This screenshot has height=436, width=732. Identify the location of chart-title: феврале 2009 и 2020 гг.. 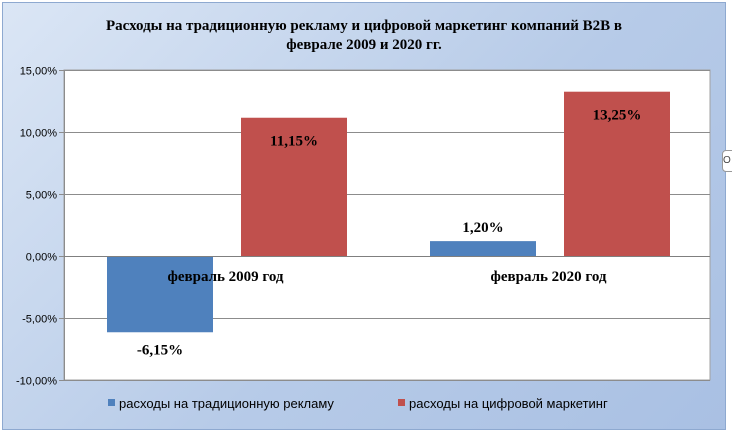
(364, 45).